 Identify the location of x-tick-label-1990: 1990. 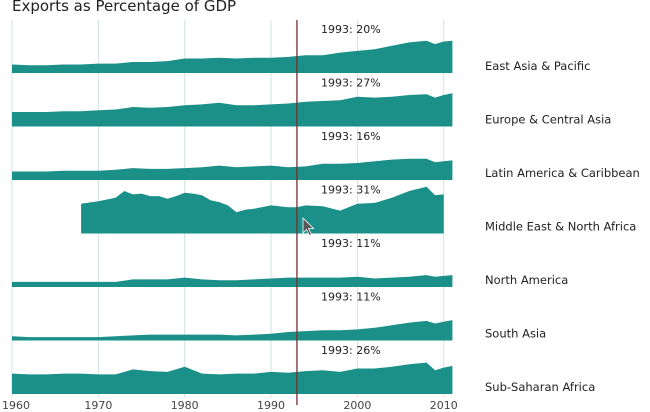
(271, 405).